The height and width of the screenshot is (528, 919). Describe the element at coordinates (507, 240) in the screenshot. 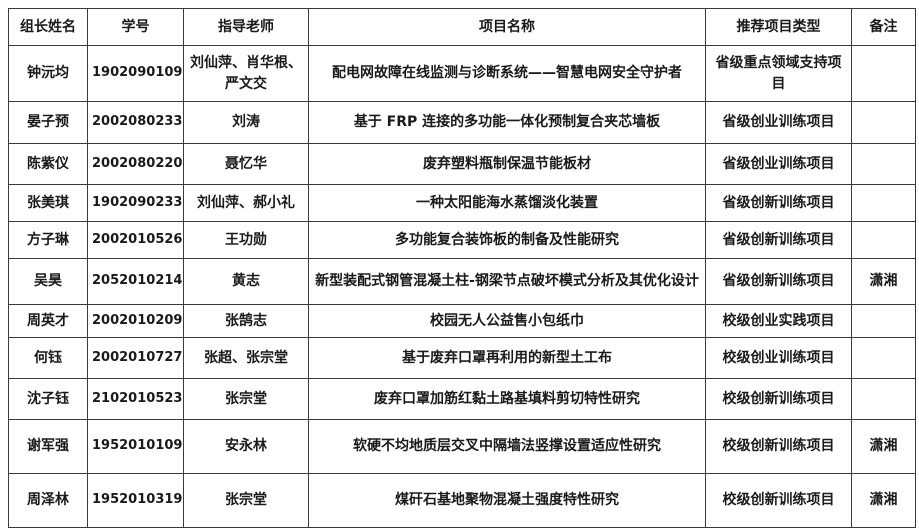

I see `project-cell: 多功能复合装饰板的制备及性能研究` at that location.